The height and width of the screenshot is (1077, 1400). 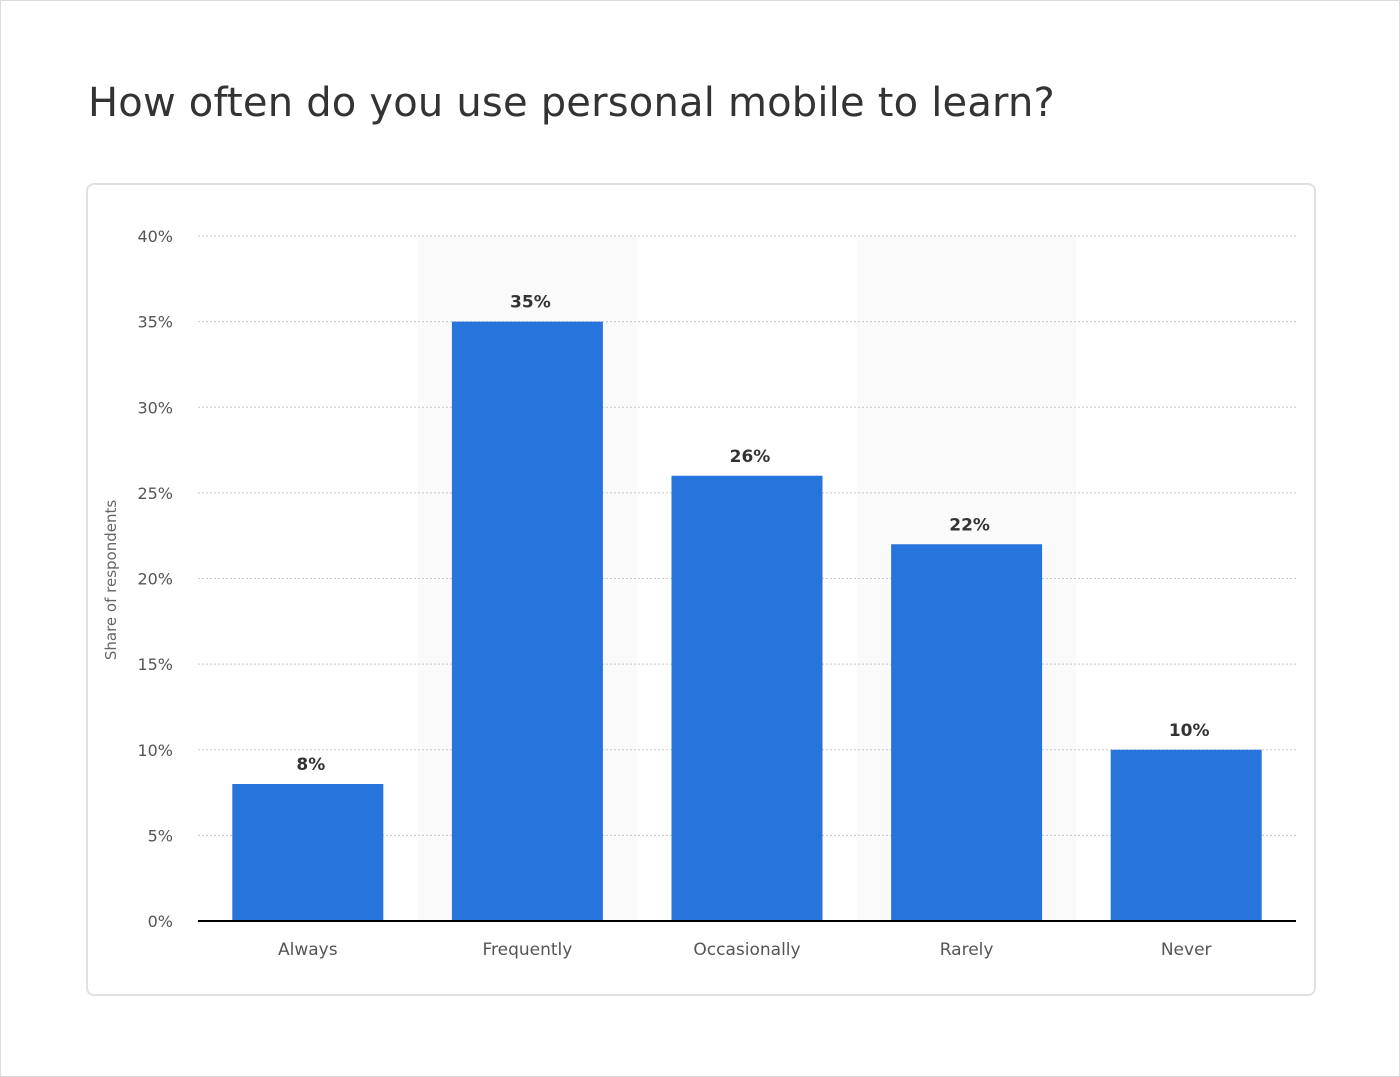 What do you see at coordinates (527, 621) in the screenshot?
I see `bar-frequently` at bounding box center [527, 621].